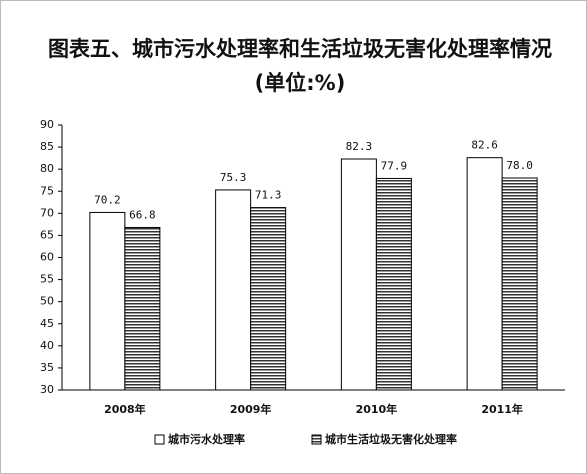 The image size is (587, 474). I want to click on chart-title: 图表五、城市污水处理率和生活垃圾无害化处理率情况, so click(300, 49).